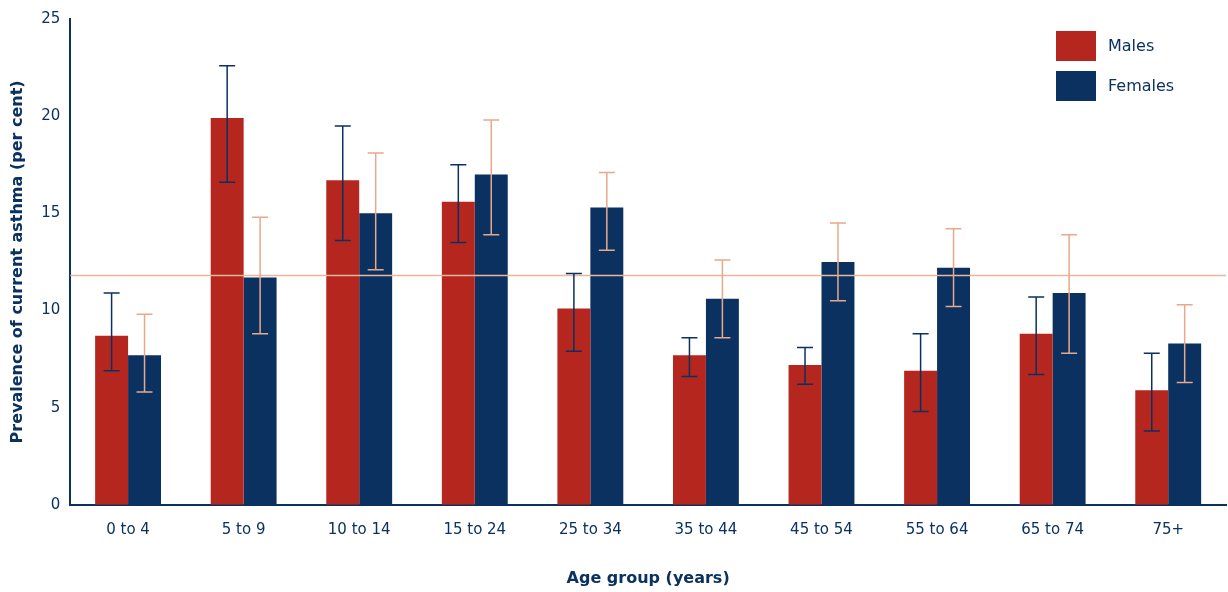  What do you see at coordinates (51, 212) in the screenshot?
I see `y-tick-label: 15` at bounding box center [51, 212].